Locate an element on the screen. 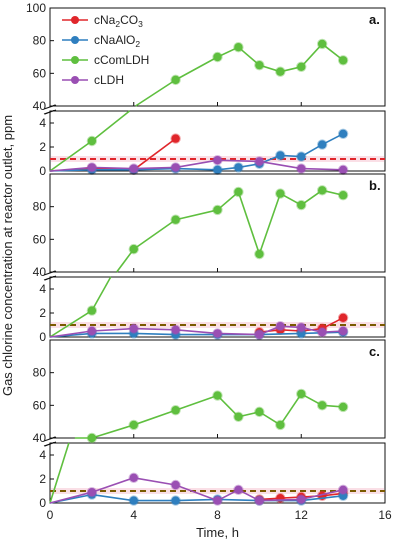  legend-label: cLDH is located at coordinates (109, 80).